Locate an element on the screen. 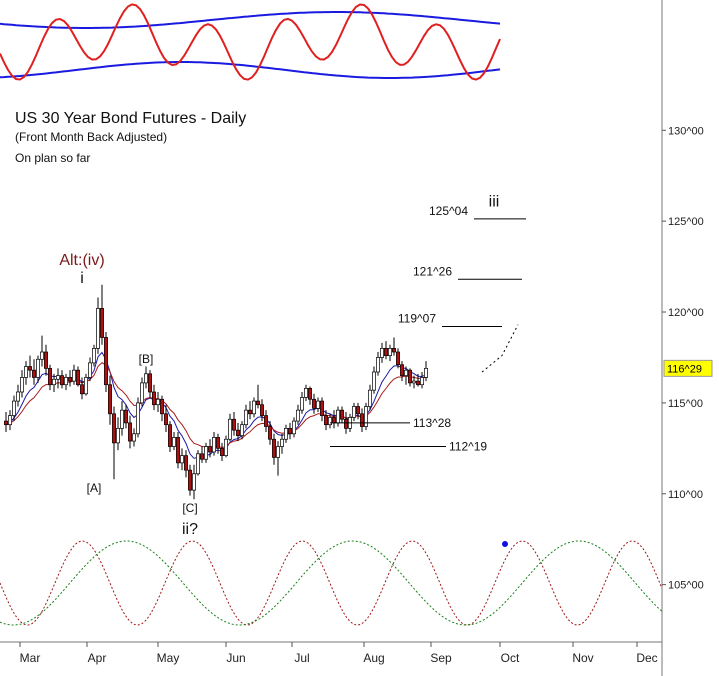 The height and width of the screenshot is (676, 719). target-levels: 125^04 121^26 119^07 113^28 112^19 is located at coordinates (428, 329).